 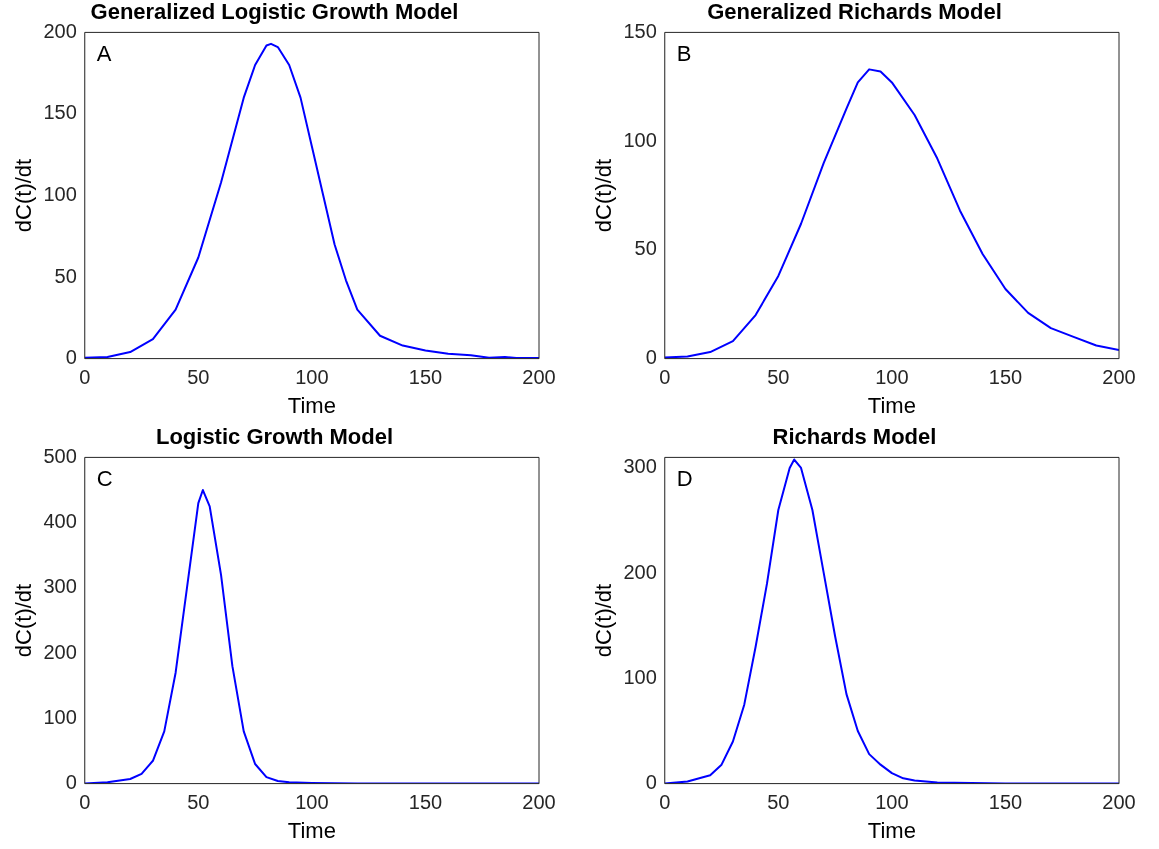 I want to click on annotation: B, so click(x=684, y=54).